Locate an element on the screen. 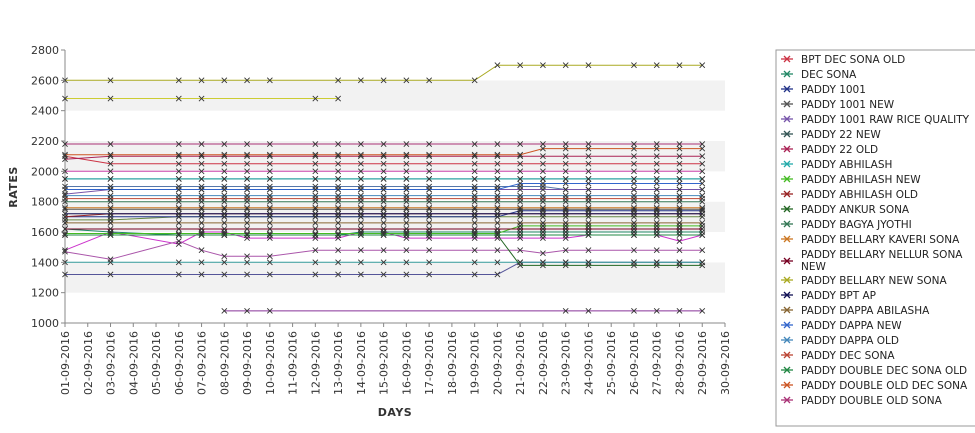  y-tick-label: 1400 is located at coordinates (45, 262).